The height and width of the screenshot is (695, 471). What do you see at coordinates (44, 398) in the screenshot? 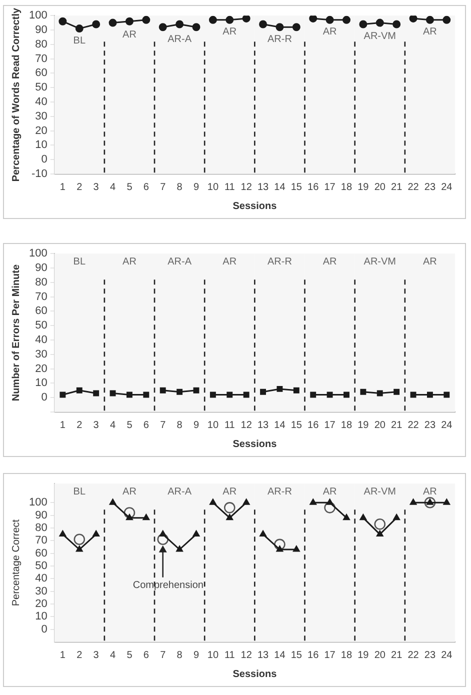
I see `y-tick-label: 0` at bounding box center [44, 398].